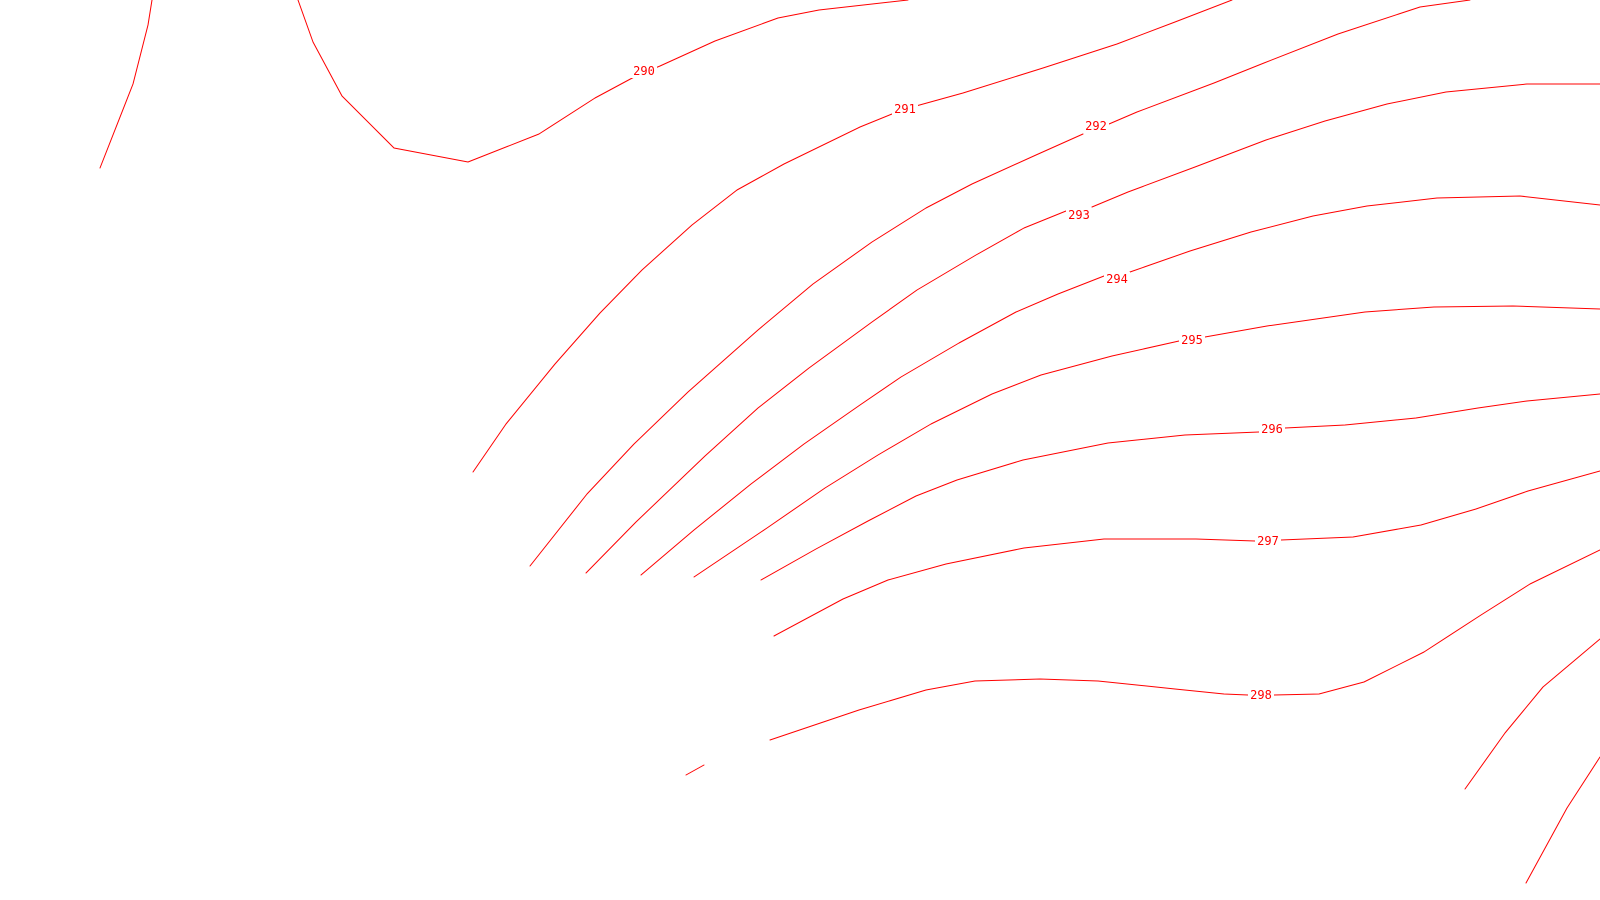  I want to click on contour-label-297: 297, so click(1268, 541).